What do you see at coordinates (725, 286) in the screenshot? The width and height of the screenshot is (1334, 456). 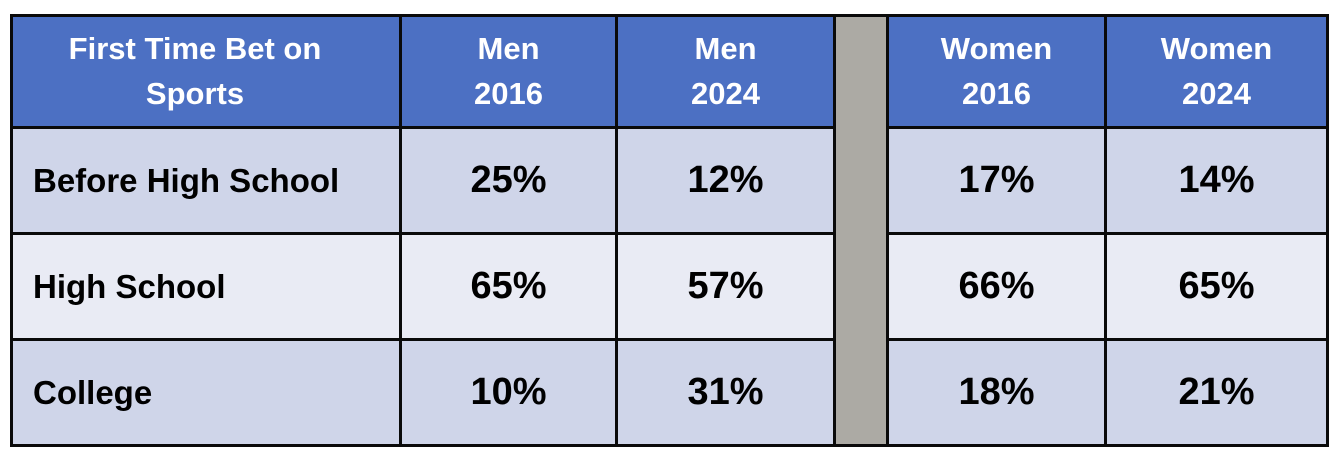 I see `value-cell-men-2024: 57%` at bounding box center [725, 286].